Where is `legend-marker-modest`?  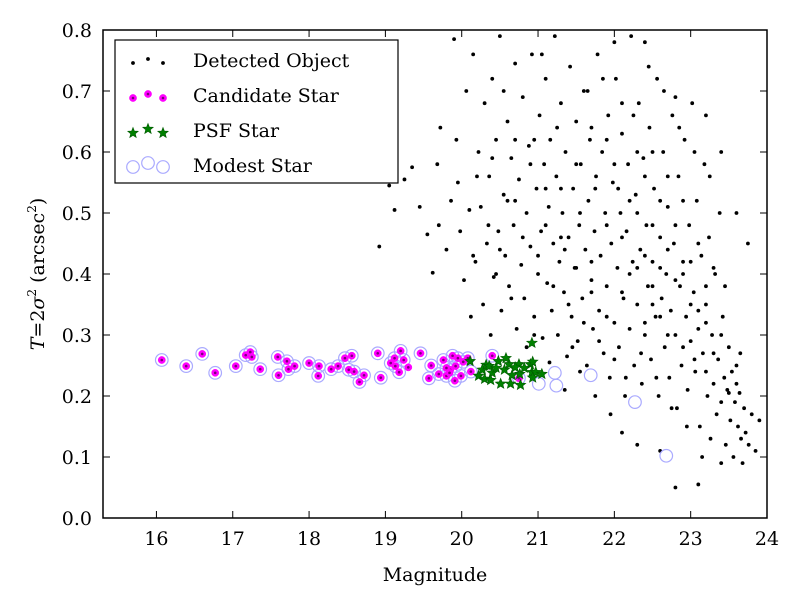
legend-marker-modest is located at coordinates (133, 167).